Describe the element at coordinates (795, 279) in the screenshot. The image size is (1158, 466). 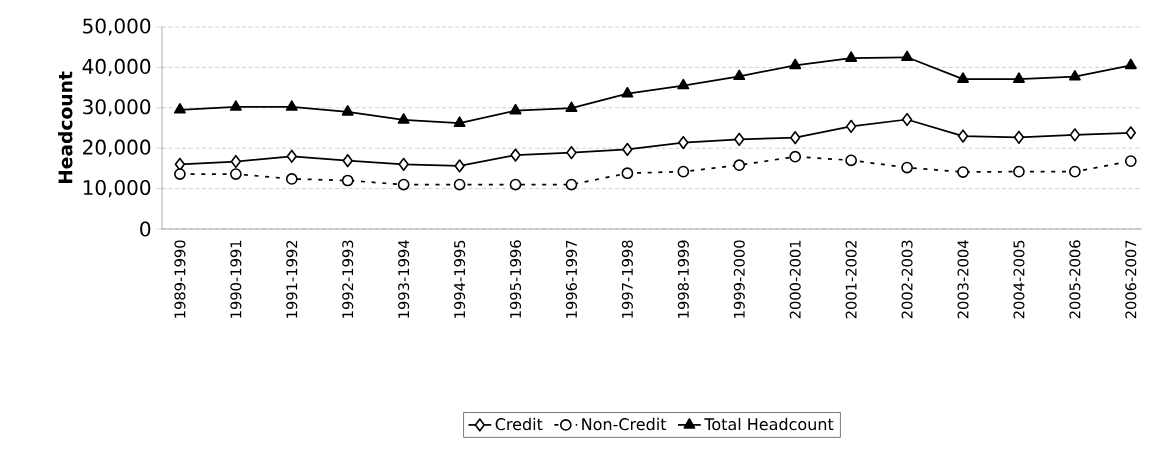
I see `x-tick-label: 2000-2001` at that location.